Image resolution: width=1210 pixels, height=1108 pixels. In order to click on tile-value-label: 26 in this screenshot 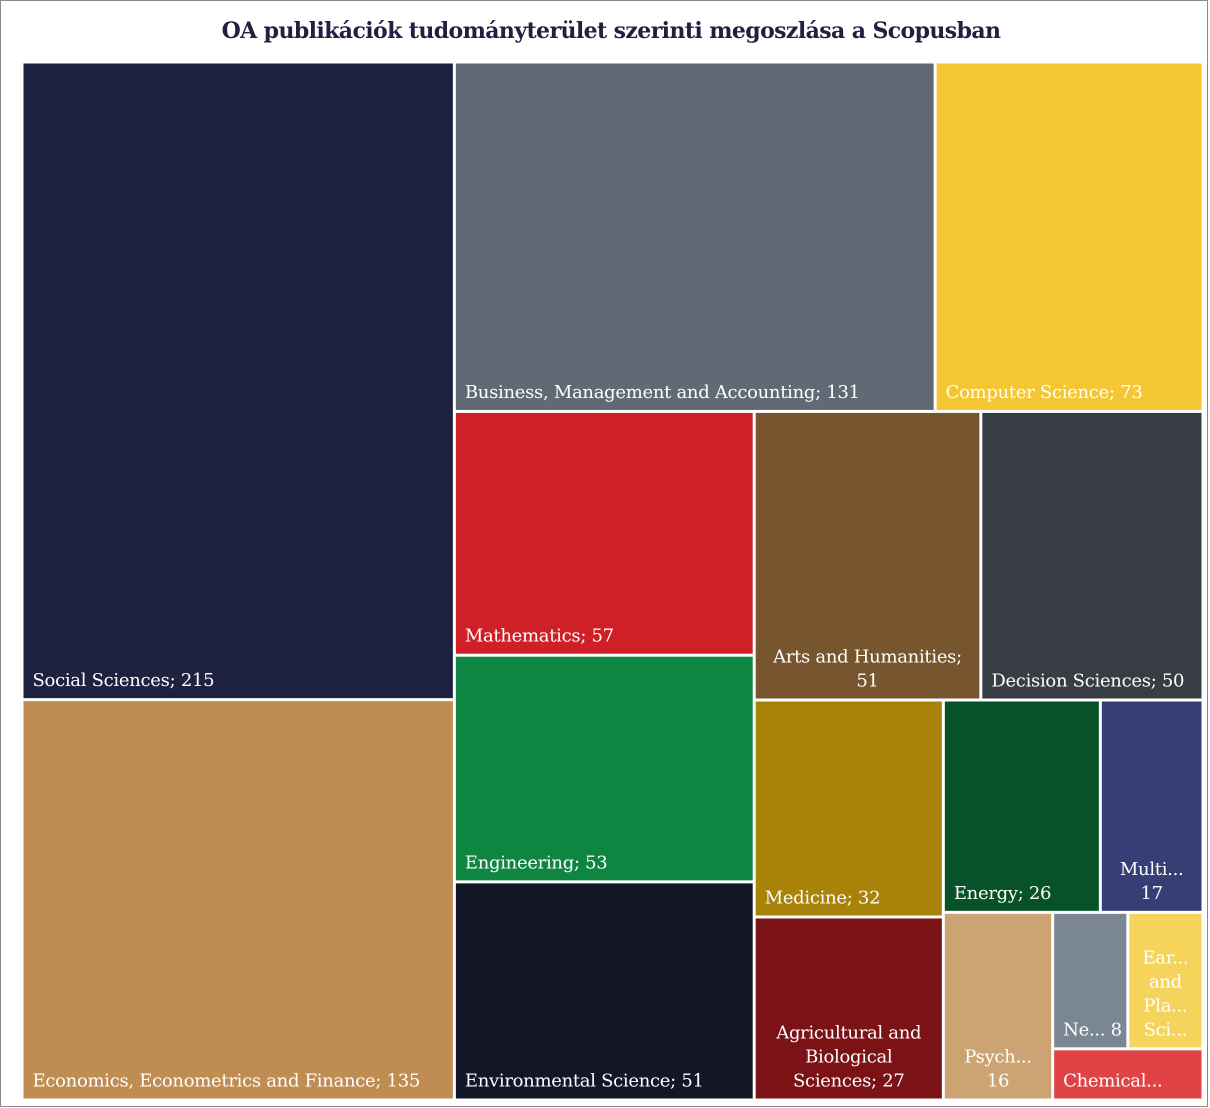, I will do `click(1040, 893)`.